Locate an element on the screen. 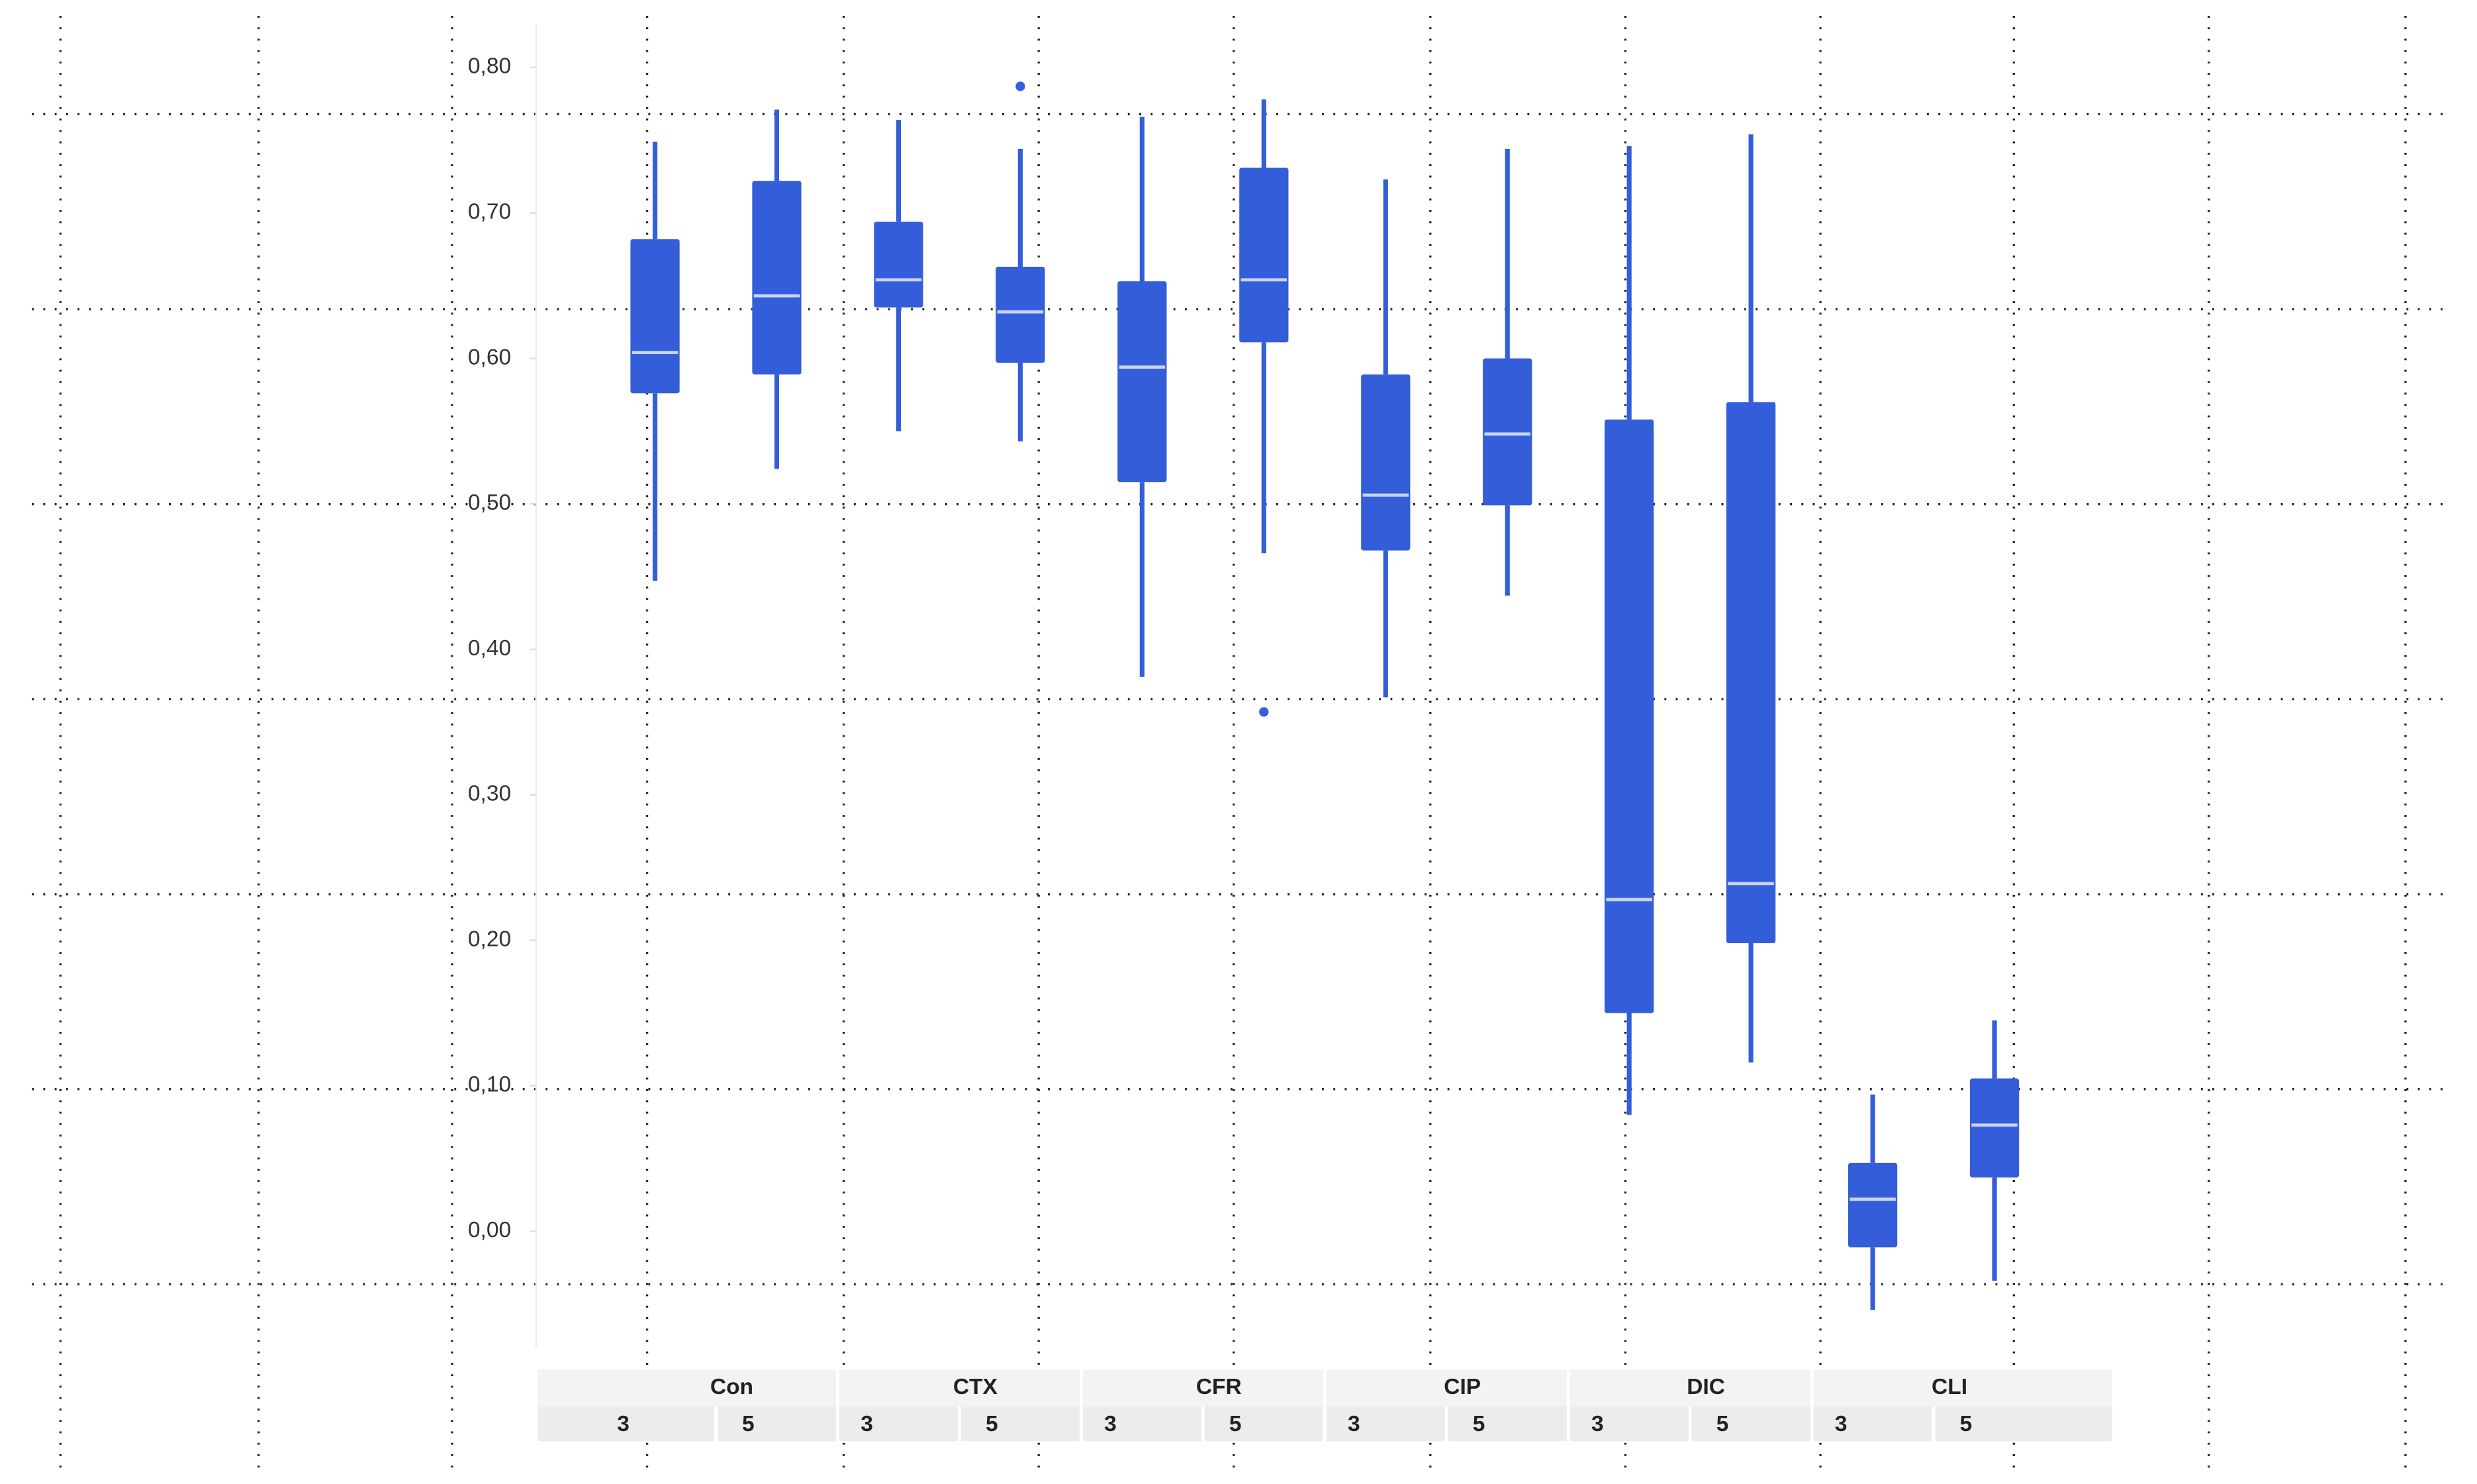 The width and height of the screenshot is (2477, 1484). y-tick-label: 0,80 is located at coordinates (489, 67).